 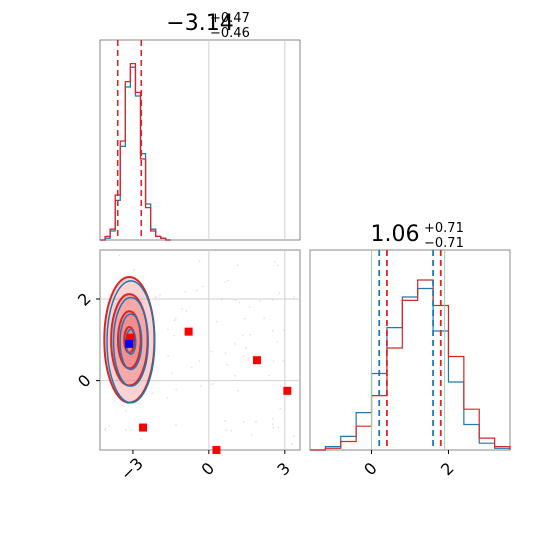 I want to click on title-minus-param1: −0.46, so click(x=230, y=33).